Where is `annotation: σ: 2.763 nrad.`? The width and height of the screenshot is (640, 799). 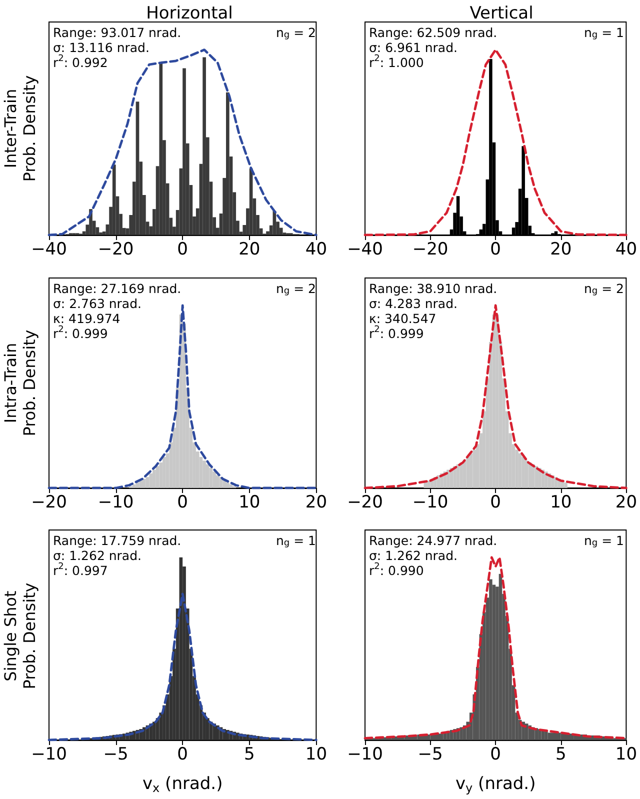 annotation: σ: 2.763 nrad. is located at coordinates (97, 303).